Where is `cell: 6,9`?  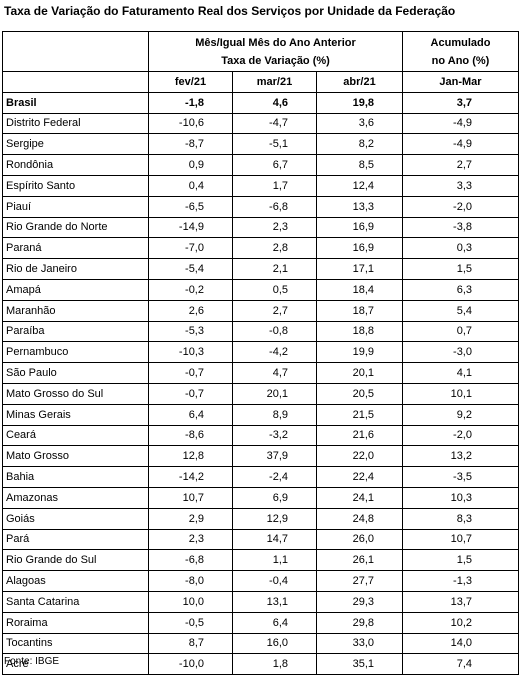
cell: 6,9 is located at coordinates (274, 497).